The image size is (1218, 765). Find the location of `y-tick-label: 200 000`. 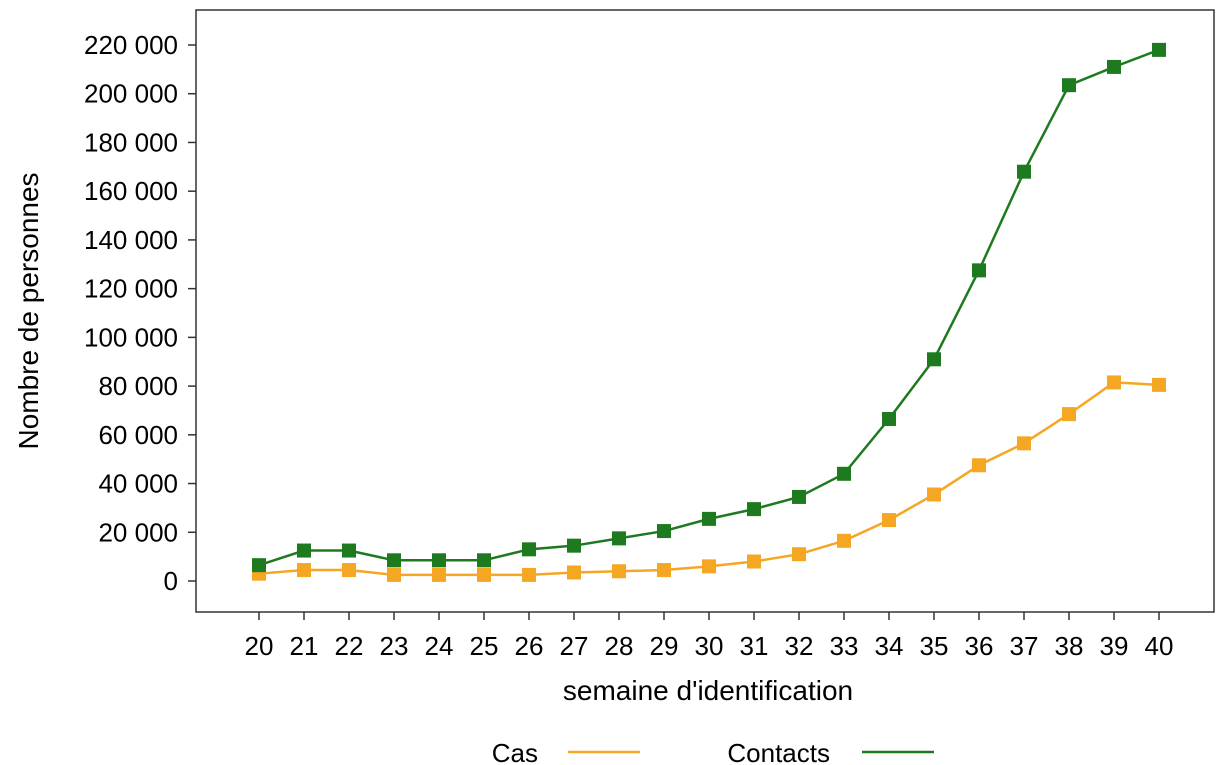

y-tick-label: 200 000 is located at coordinates (131, 94).